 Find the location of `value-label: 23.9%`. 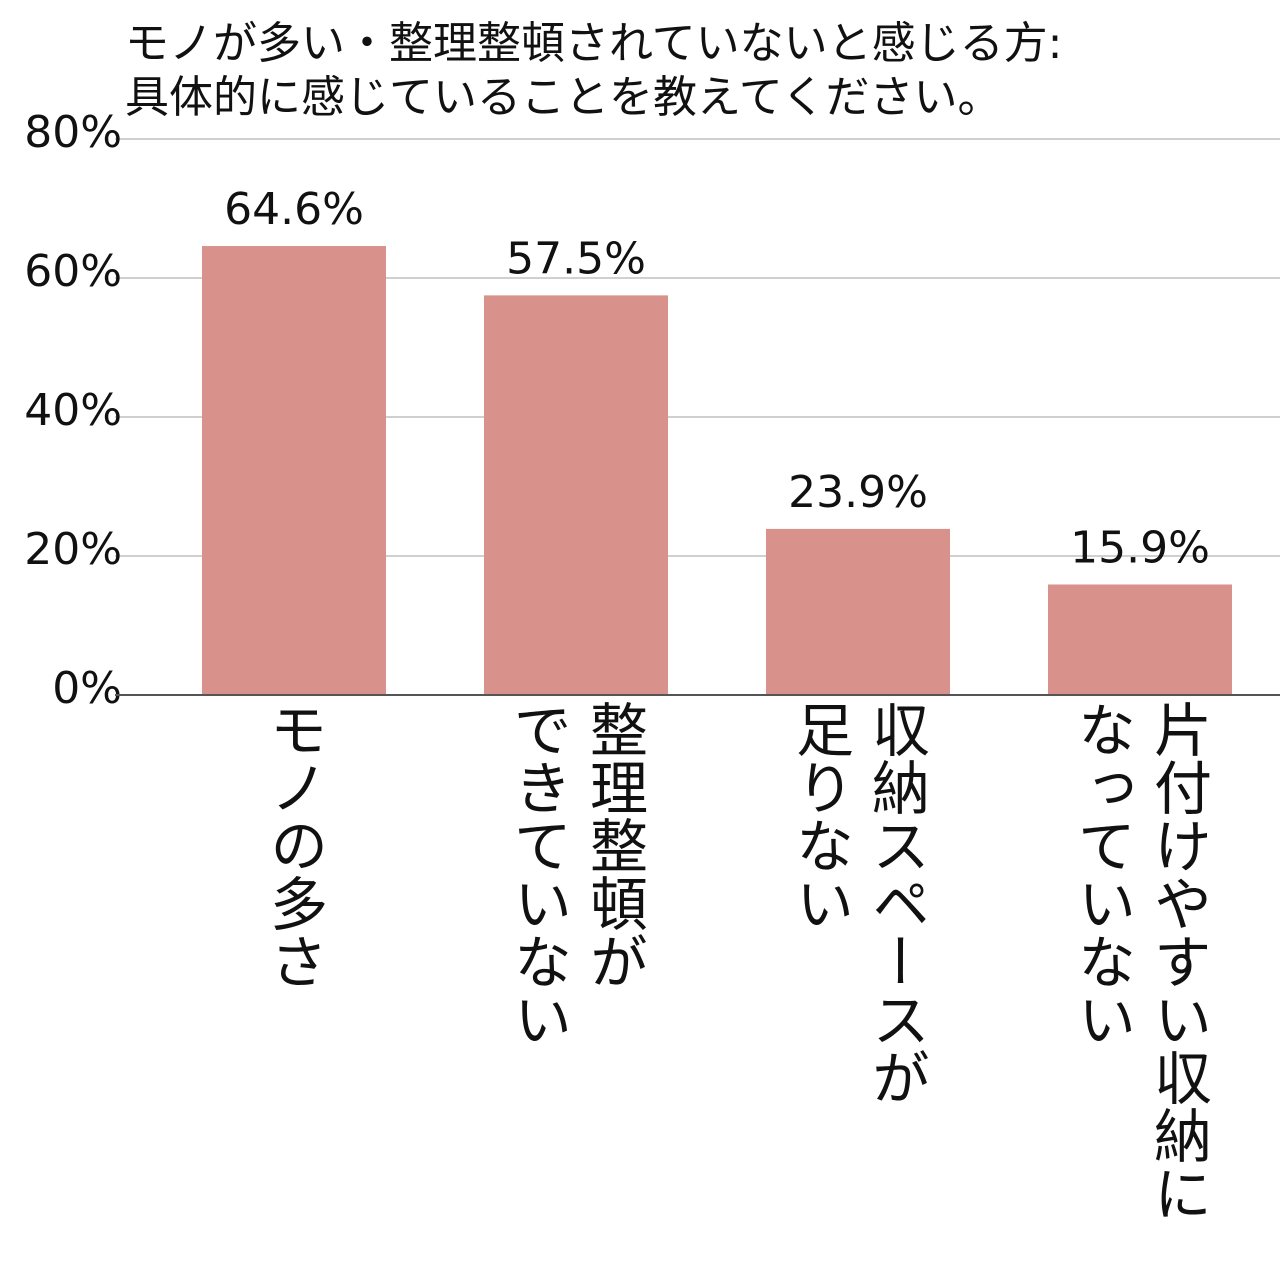

value-label: 23.9% is located at coordinates (858, 492).